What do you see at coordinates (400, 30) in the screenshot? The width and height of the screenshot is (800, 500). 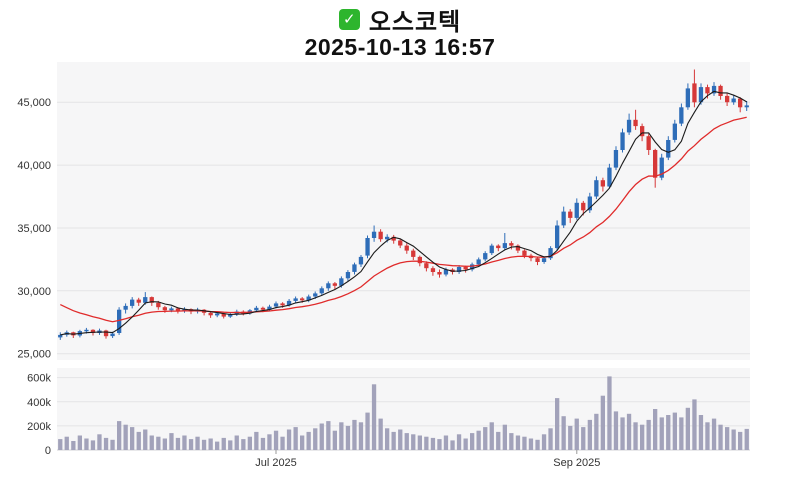 I see `chart-header: ✓ 오스코텍 2025-10-13 16:57` at bounding box center [400, 30].